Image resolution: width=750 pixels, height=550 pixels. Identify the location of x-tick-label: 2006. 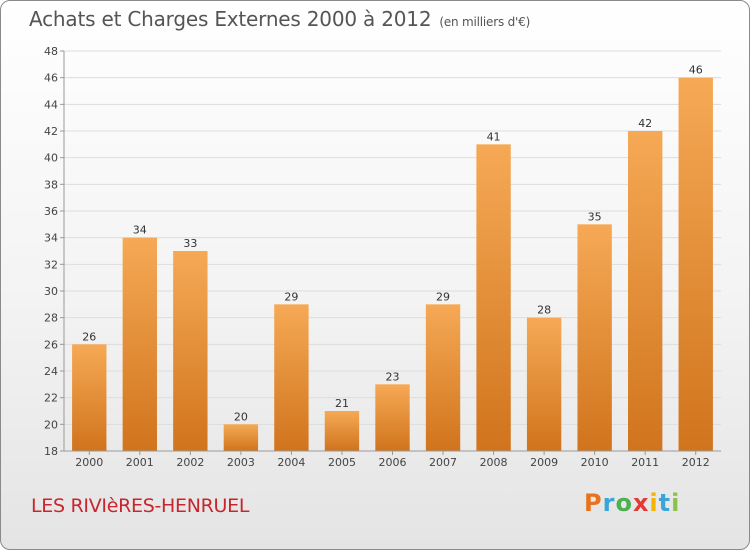
(393, 462).